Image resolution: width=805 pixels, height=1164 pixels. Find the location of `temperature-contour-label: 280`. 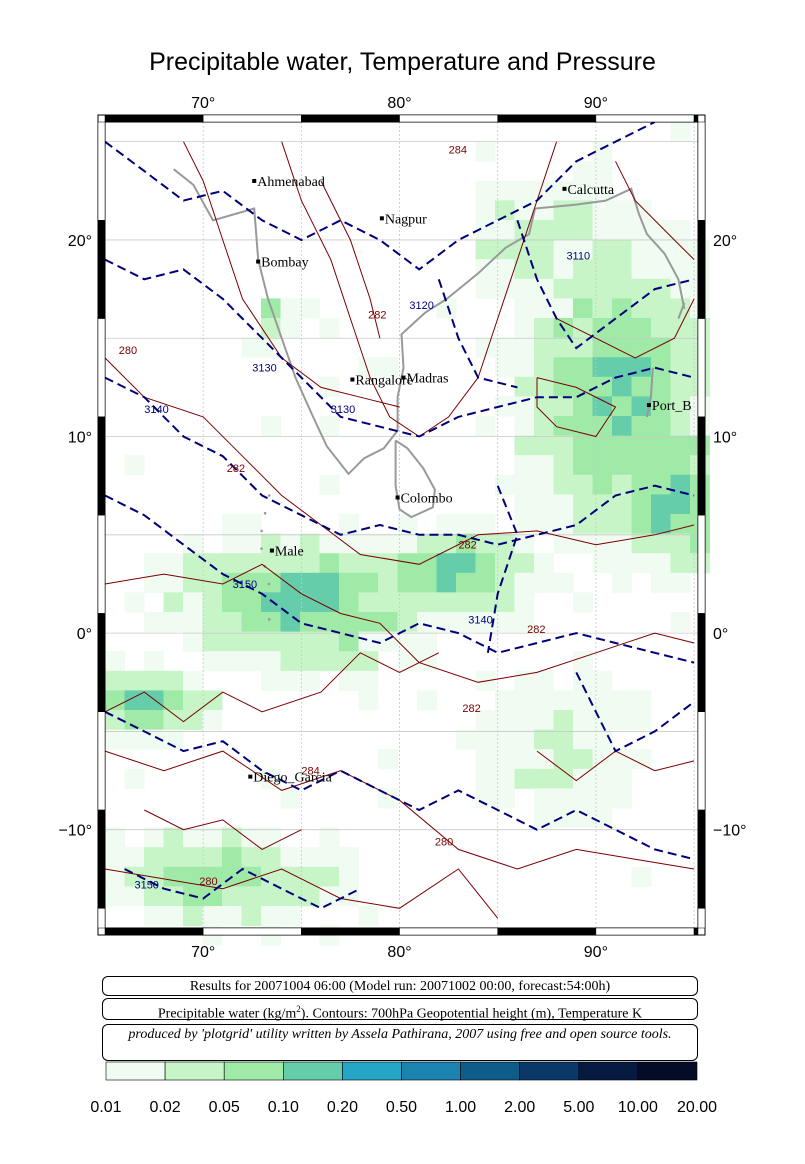

temperature-contour-label: 280 is located at coordinates (444, 842).